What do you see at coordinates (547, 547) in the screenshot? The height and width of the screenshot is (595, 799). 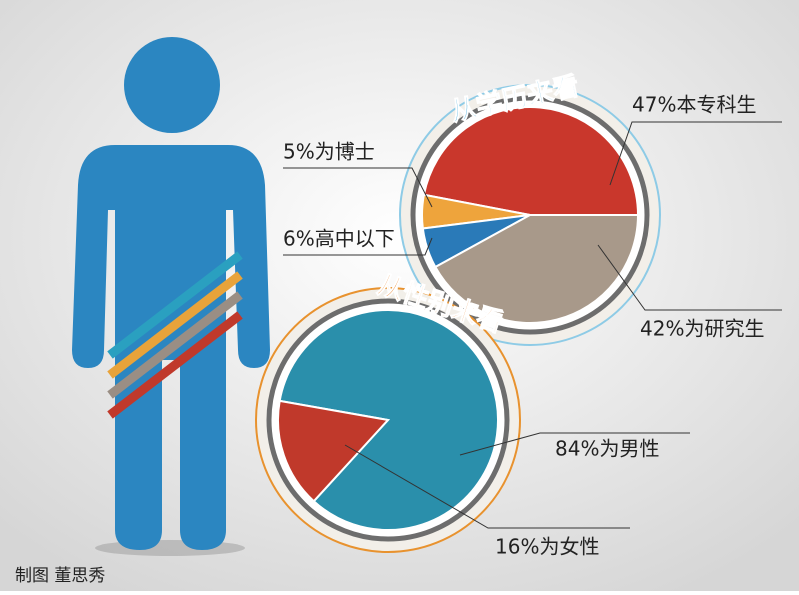 I see `value-label: 16%为女性` at bounding box center [547, 547].